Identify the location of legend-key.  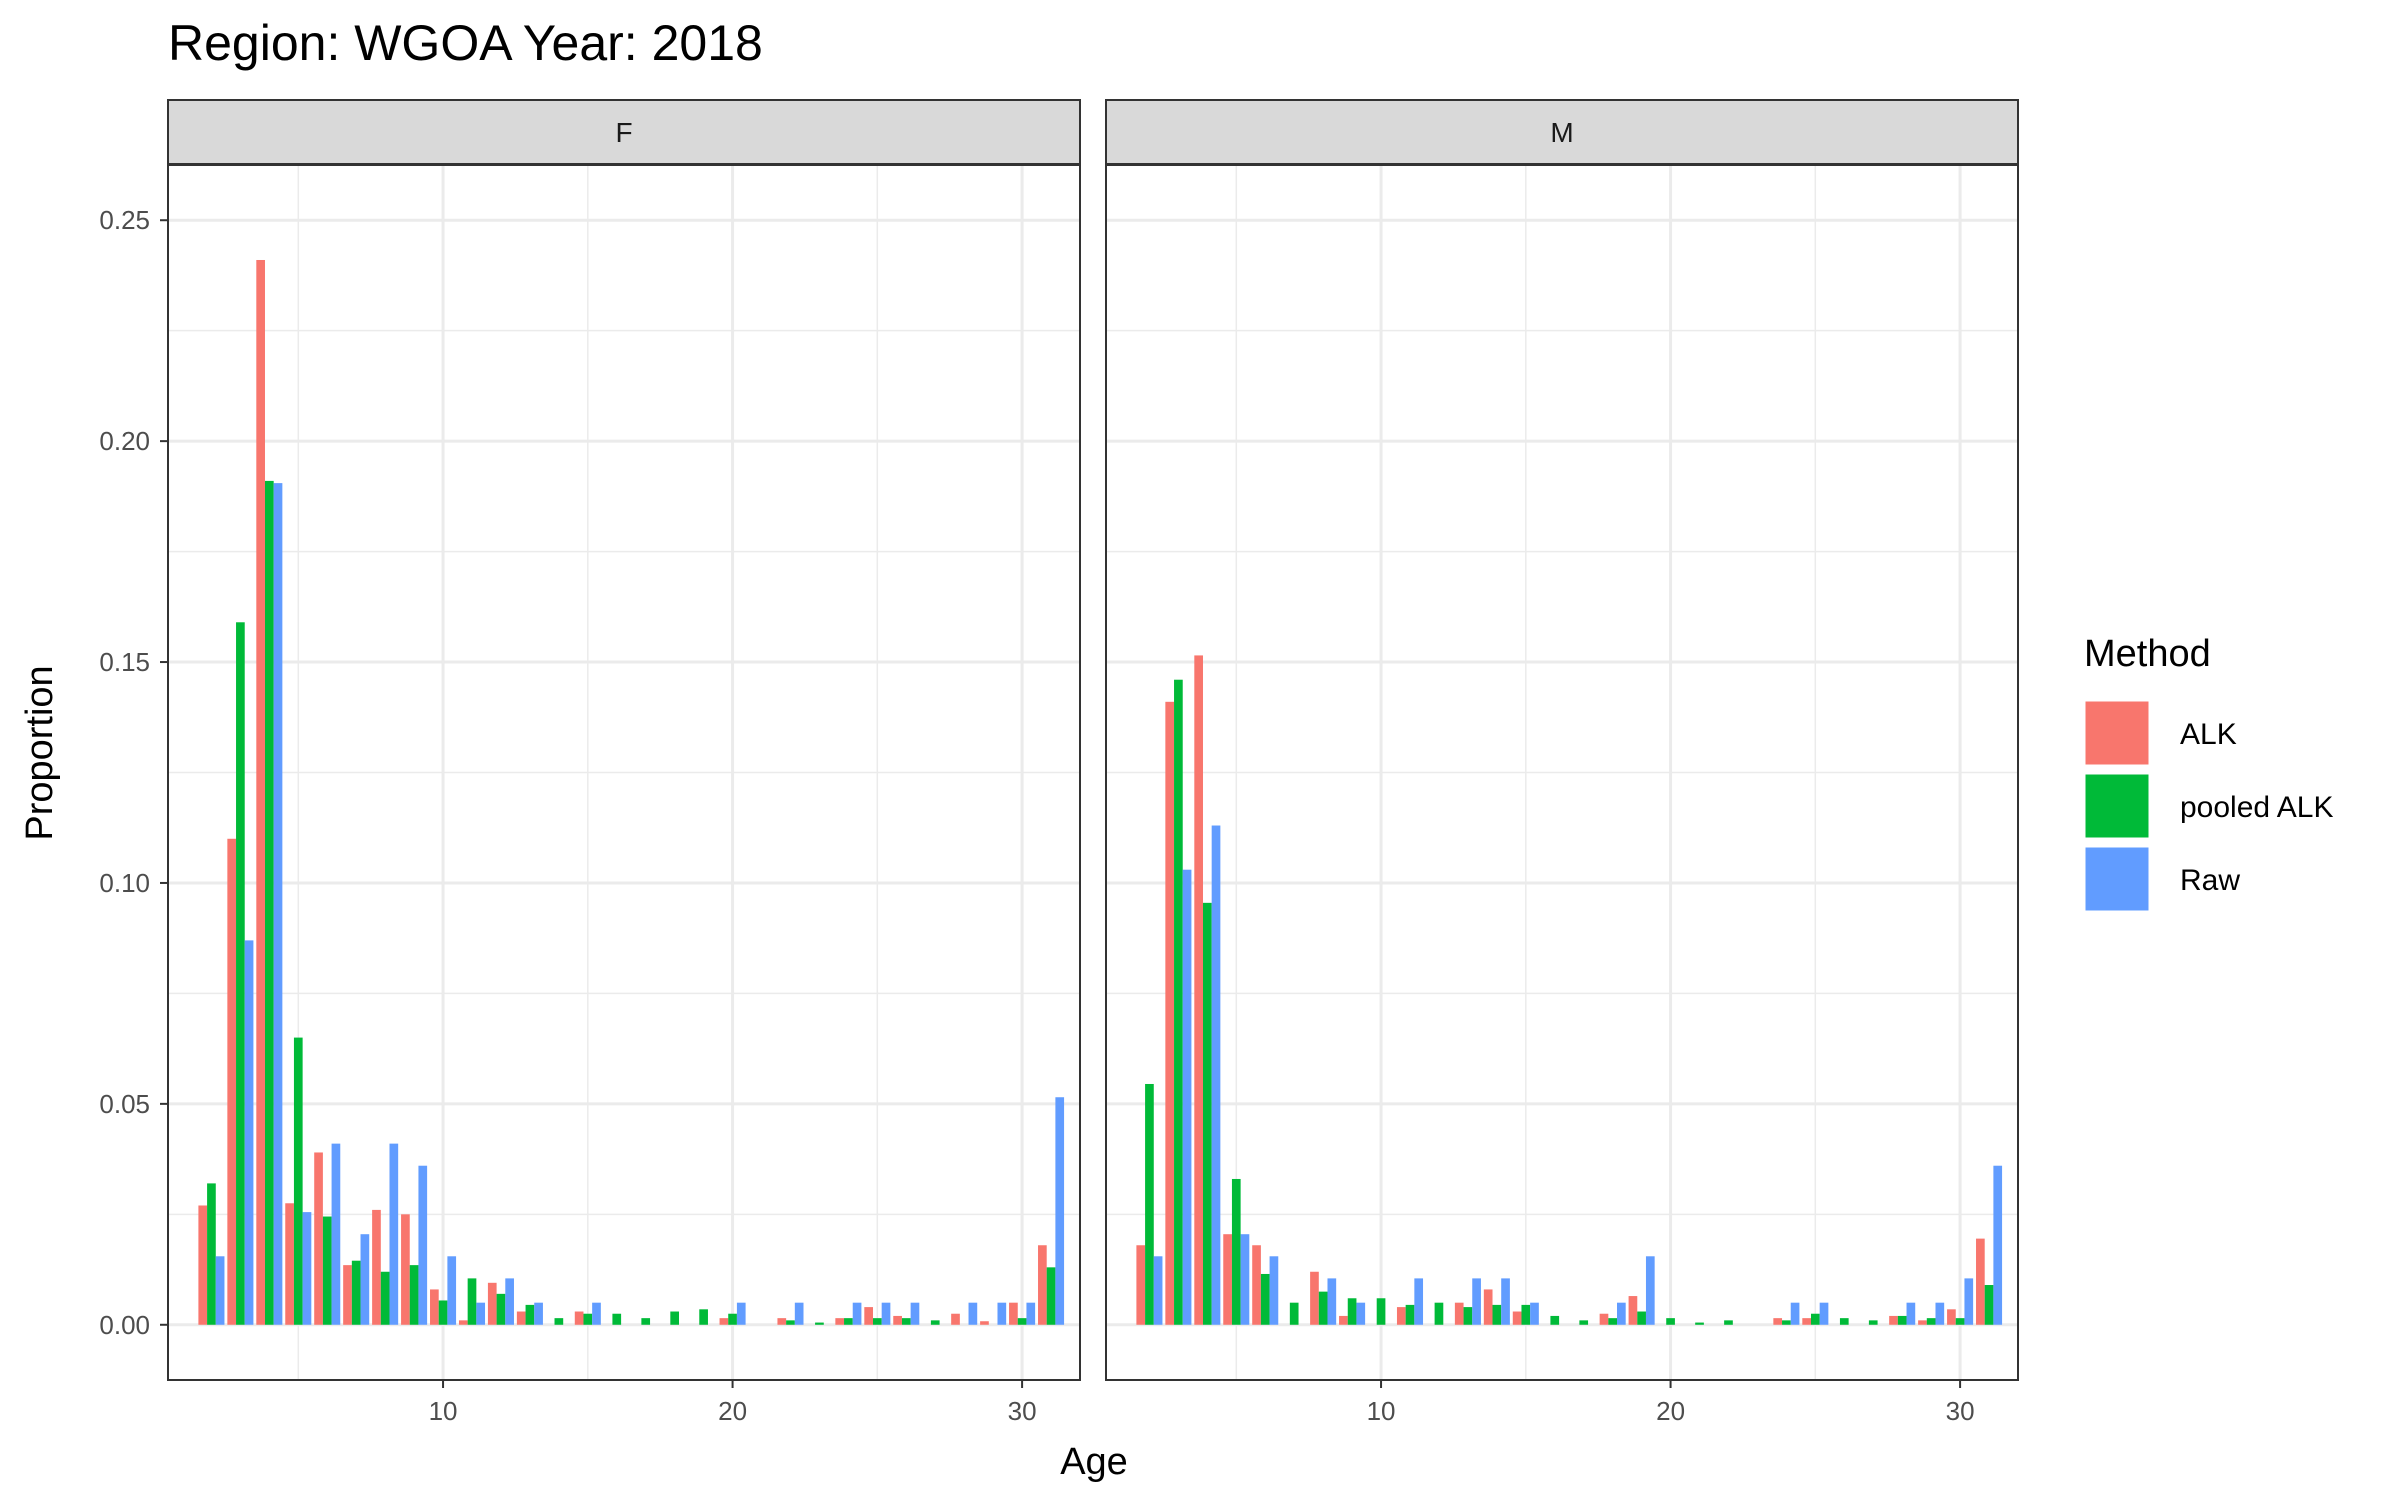
(2117, 733).